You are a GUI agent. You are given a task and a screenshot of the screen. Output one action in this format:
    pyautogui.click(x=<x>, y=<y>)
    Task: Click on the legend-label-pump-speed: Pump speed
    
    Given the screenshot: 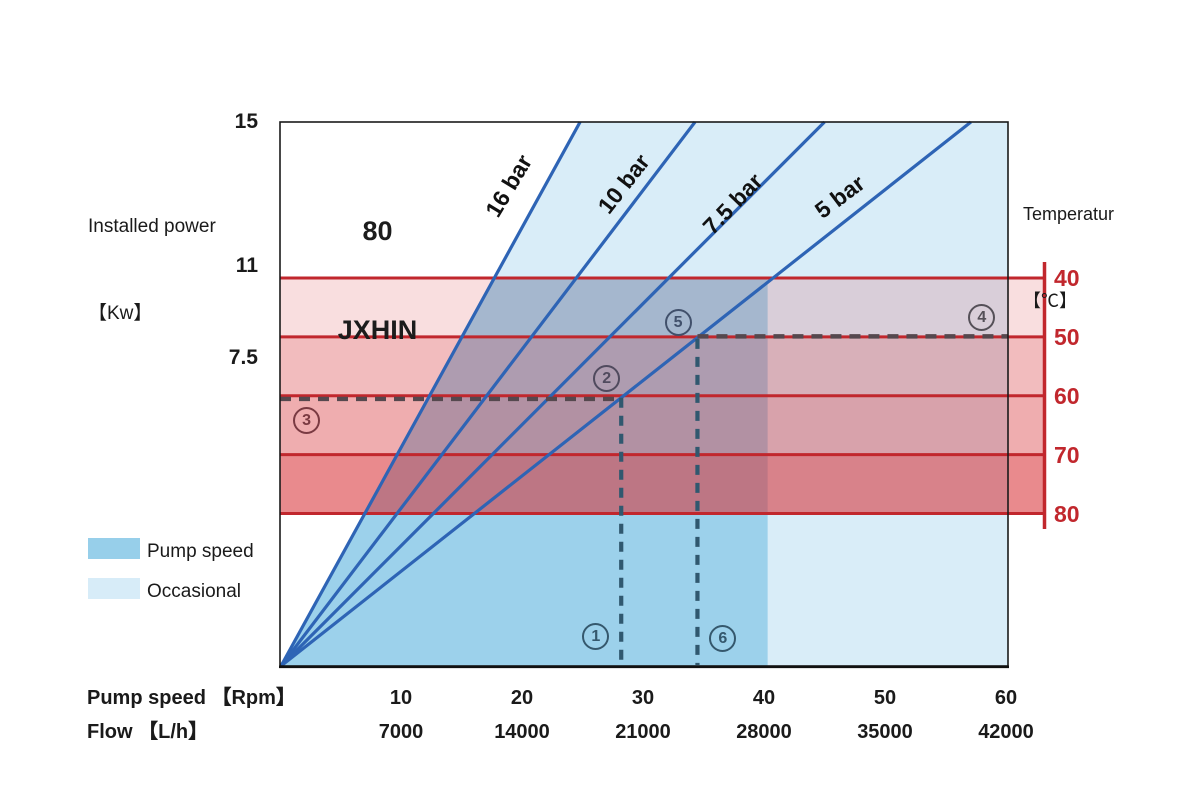 What is the action you would take?
    pyautogui.click(x=200, y=551)
    